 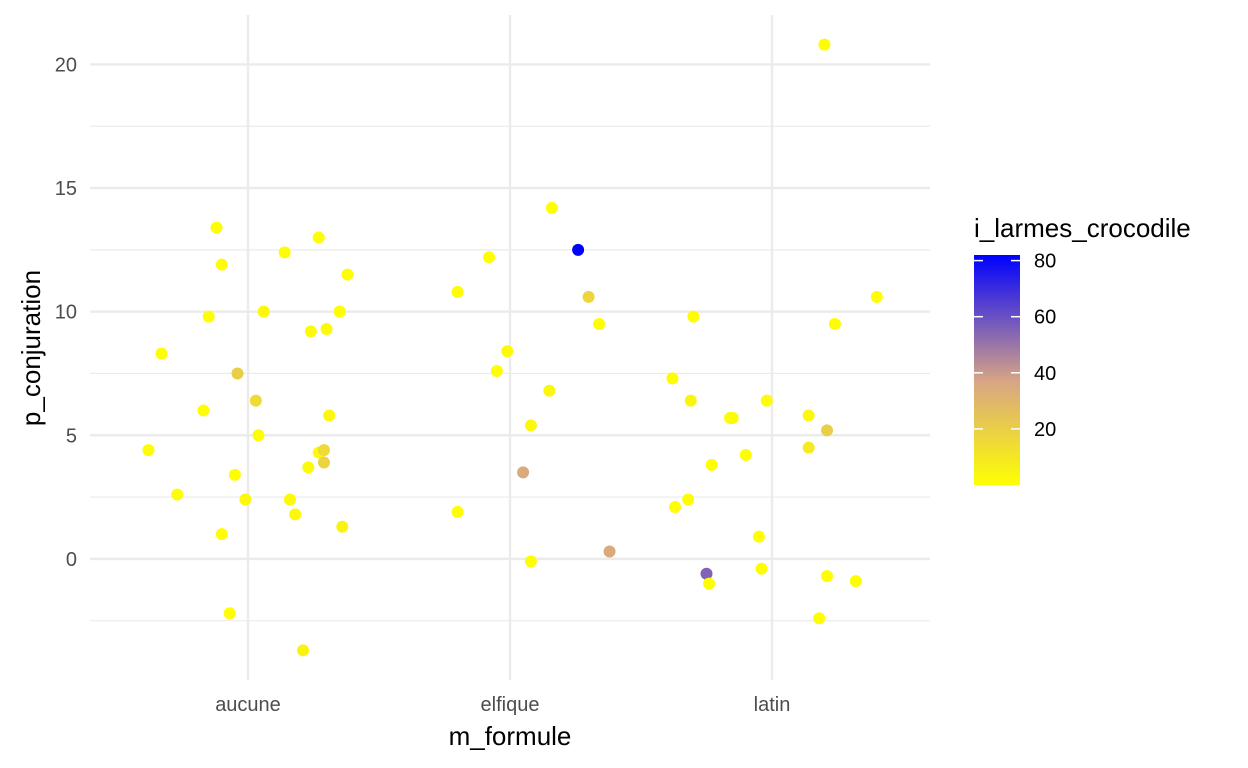 I want to click on legend-tick-label: 20, so click(x=1045, y=430).